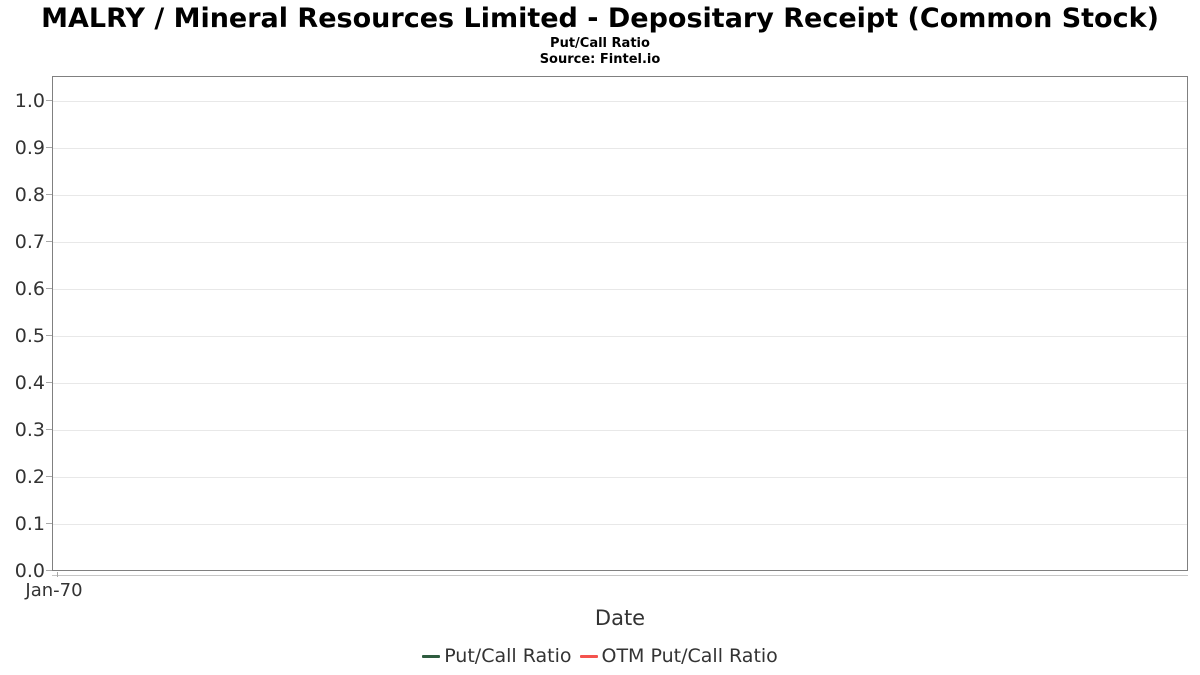  What do you see at coordinates (29, 148) in the screenshot?
I see `y-axis-tick-label: 0.9` at bounding box center [29, 148].